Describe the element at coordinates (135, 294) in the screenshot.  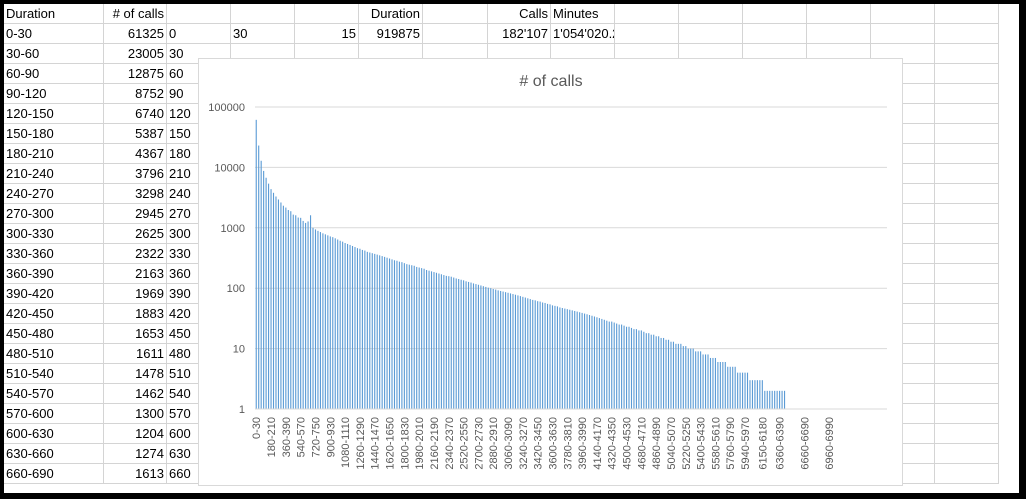
I see `cell-b15: 1969` at that location.